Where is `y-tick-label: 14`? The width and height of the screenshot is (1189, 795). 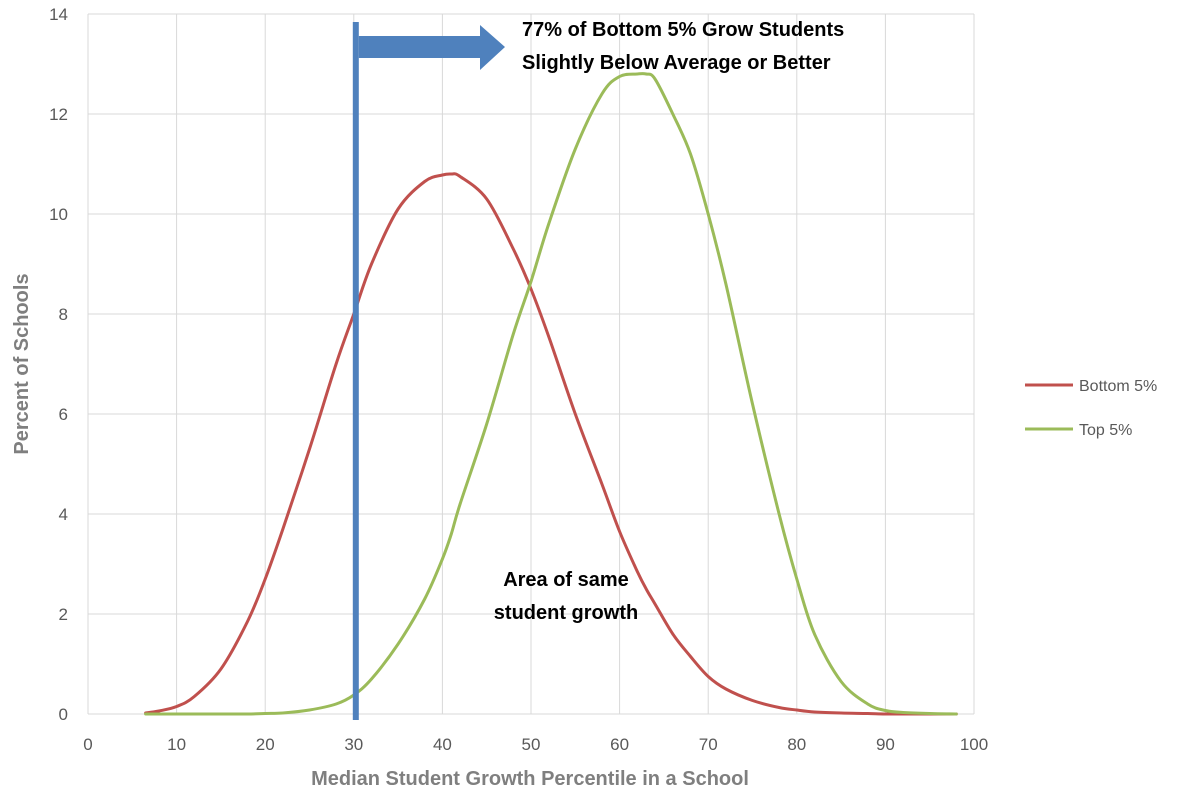
y-tick-label: 14 is located at coordinates (58, 14).